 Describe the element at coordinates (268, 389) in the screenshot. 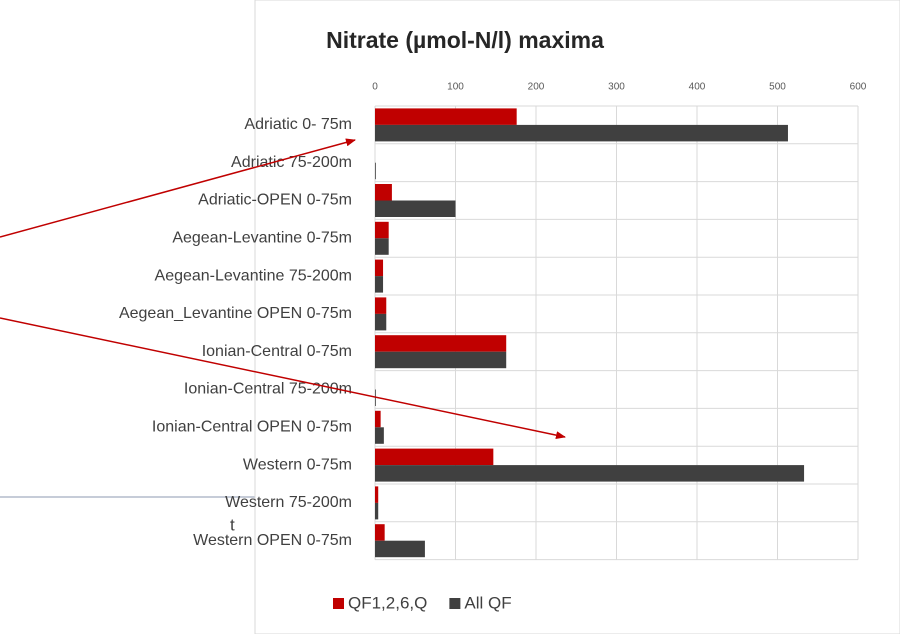

I see `y-tick-label: Ionian-Central 75-200m` at that location.